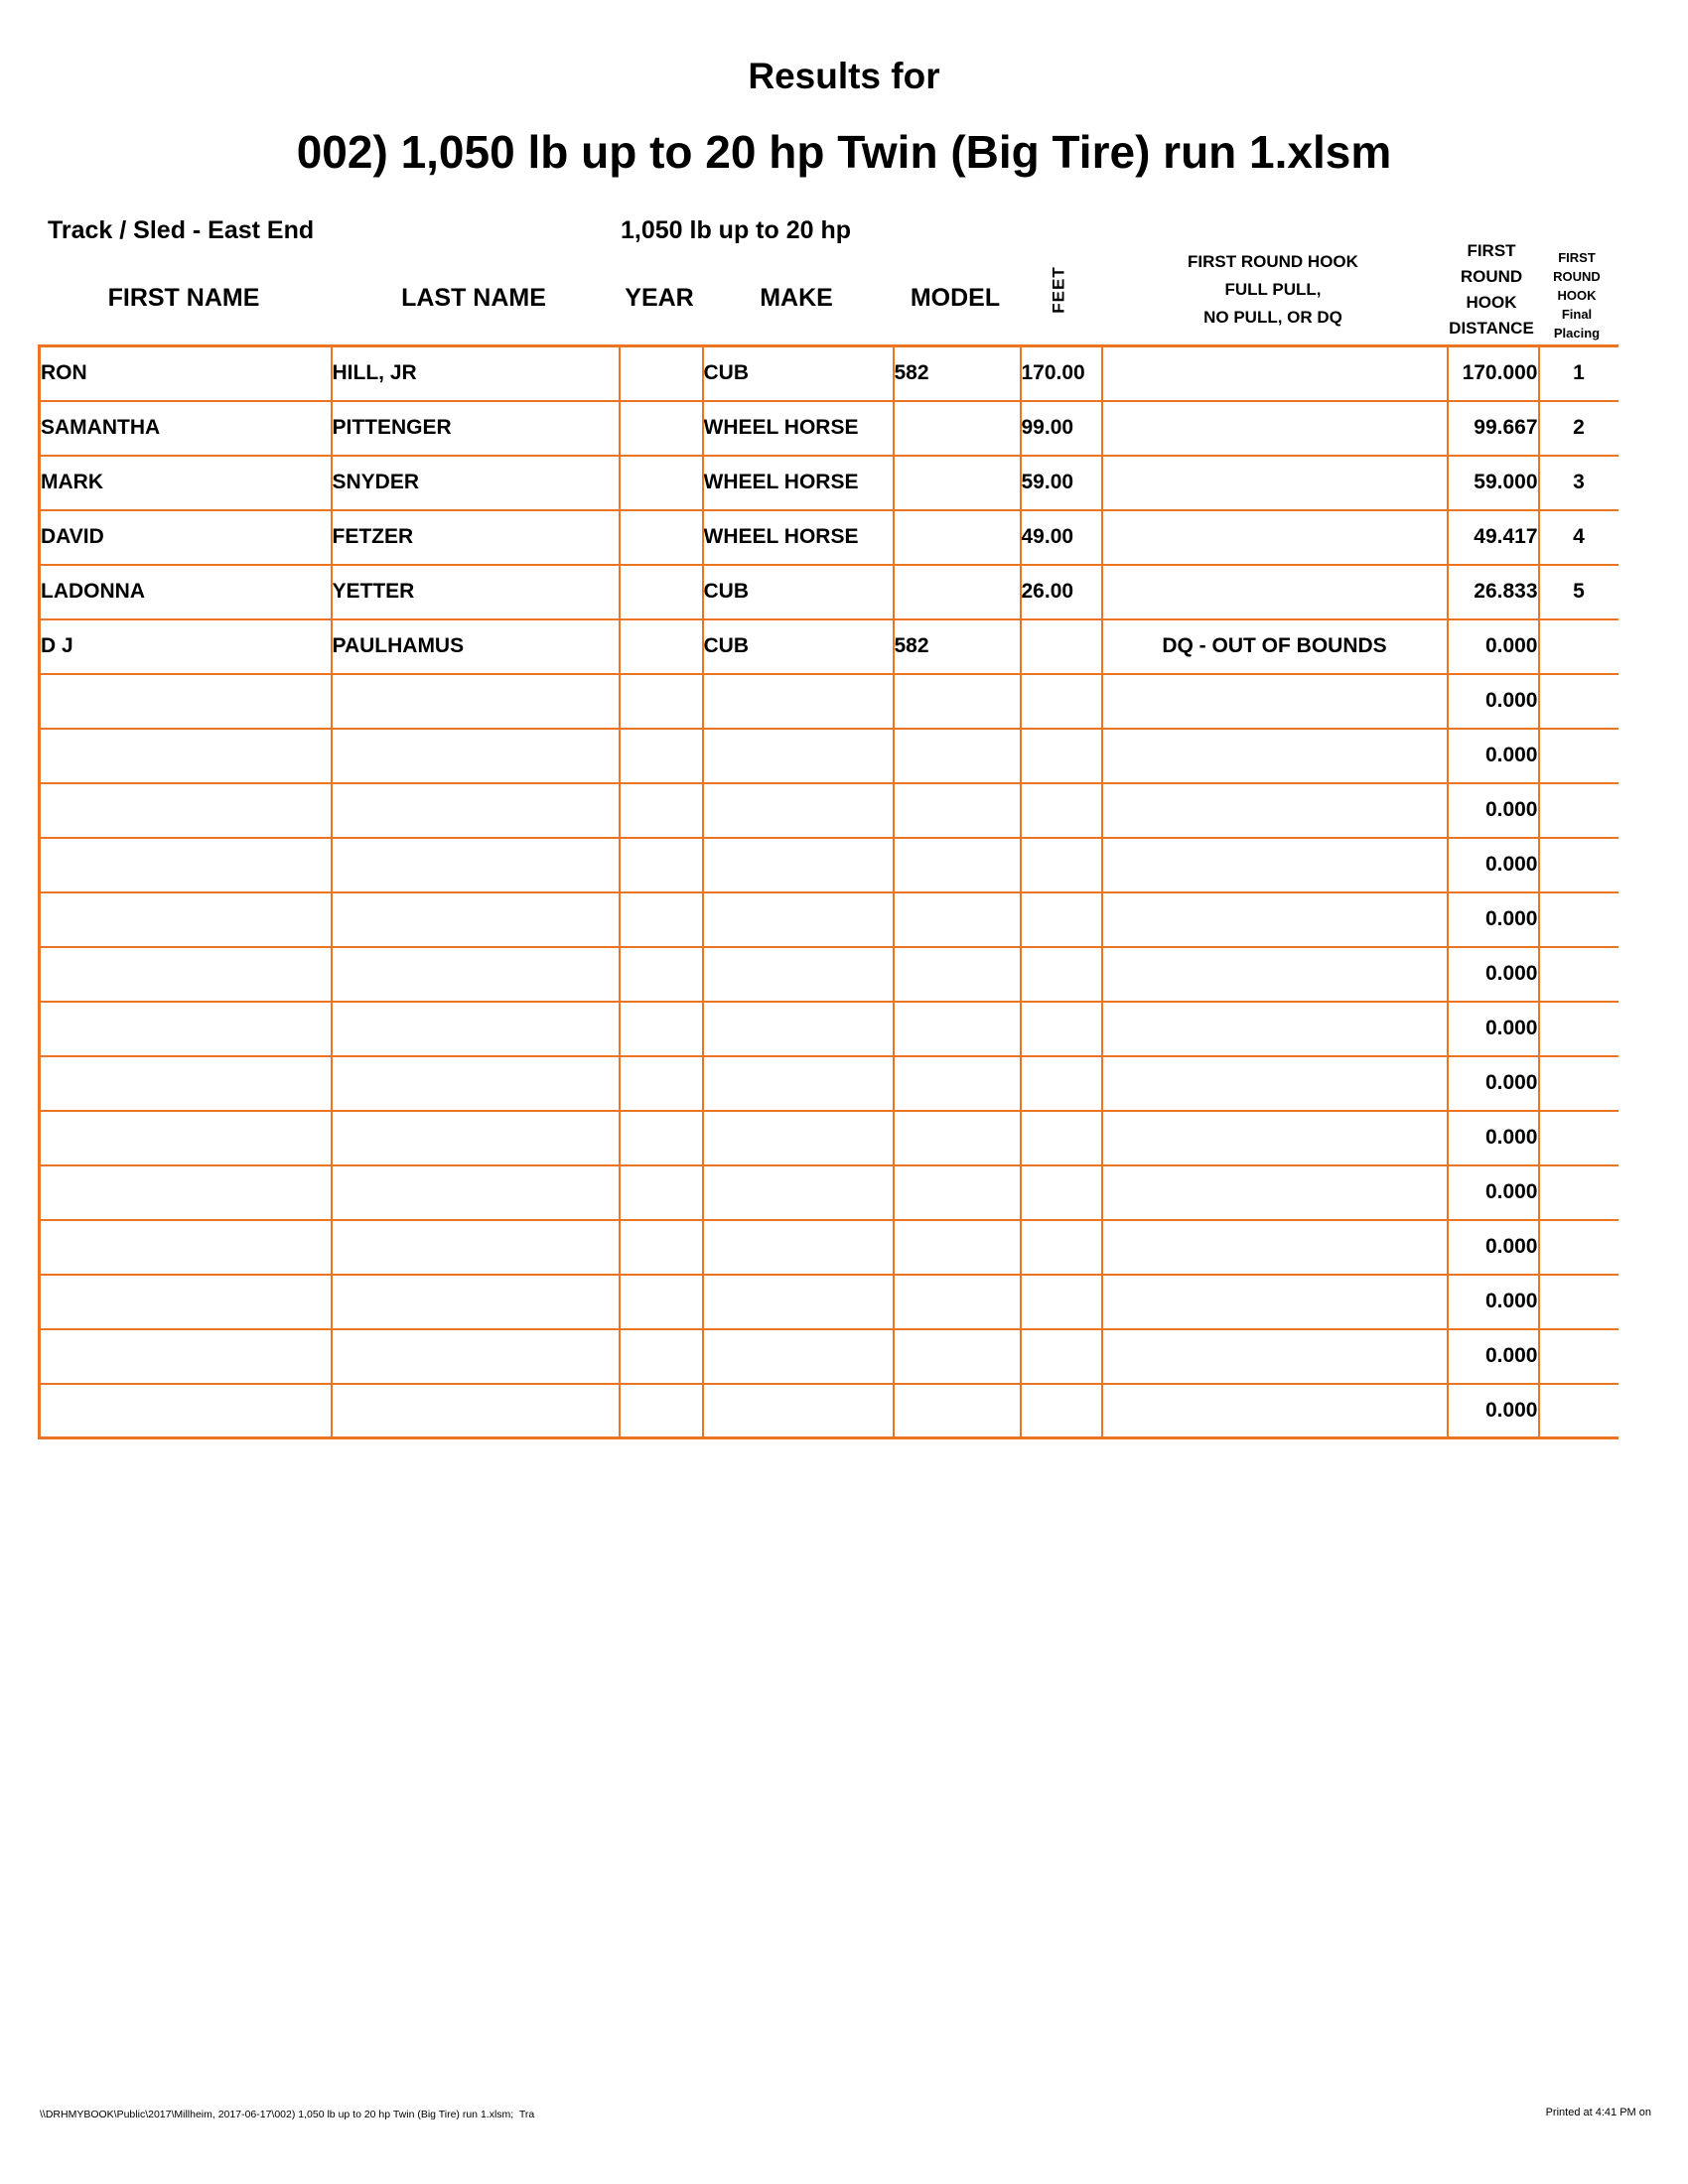  Describe the element at coordinates (1493, 537) in the screenshot. I see `cell-hook-distance: 49.417` at that location.